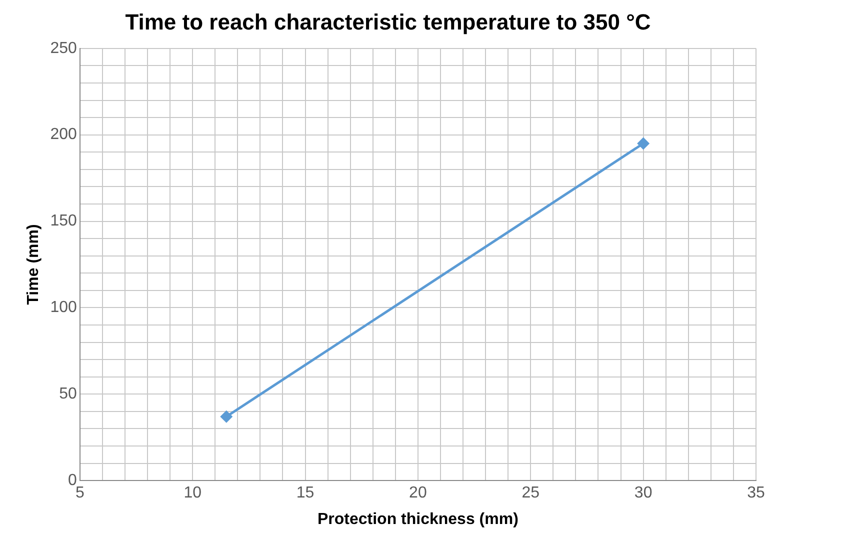  What do you see at coordinates (643, 493) in the screenshot?
I see `x-tick-label: 30` at bounding box center [643, 493].